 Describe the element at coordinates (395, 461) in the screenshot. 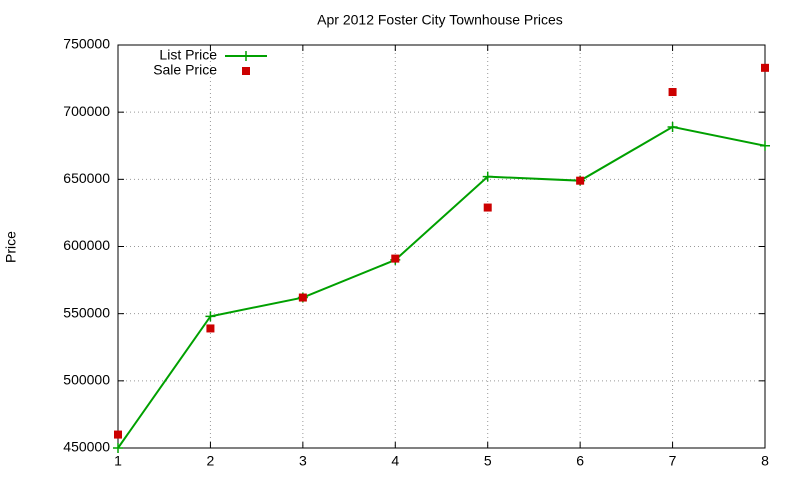

I see `x-tick-label: 4` at that location.